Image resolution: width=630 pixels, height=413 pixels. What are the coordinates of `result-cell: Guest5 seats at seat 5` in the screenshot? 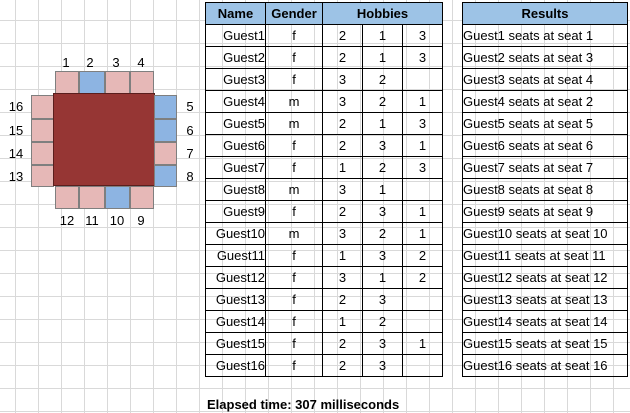 It's located at (545, 123).